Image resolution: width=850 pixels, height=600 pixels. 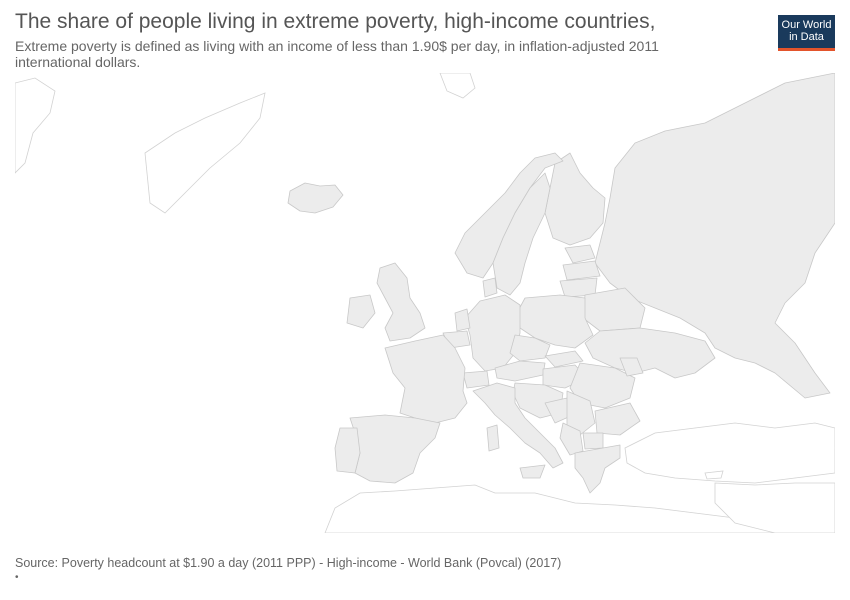 What do you see at coordinates (593, 441) in the screenshot?
I see `country-north-macedonia` at bounding box center [593, 441].